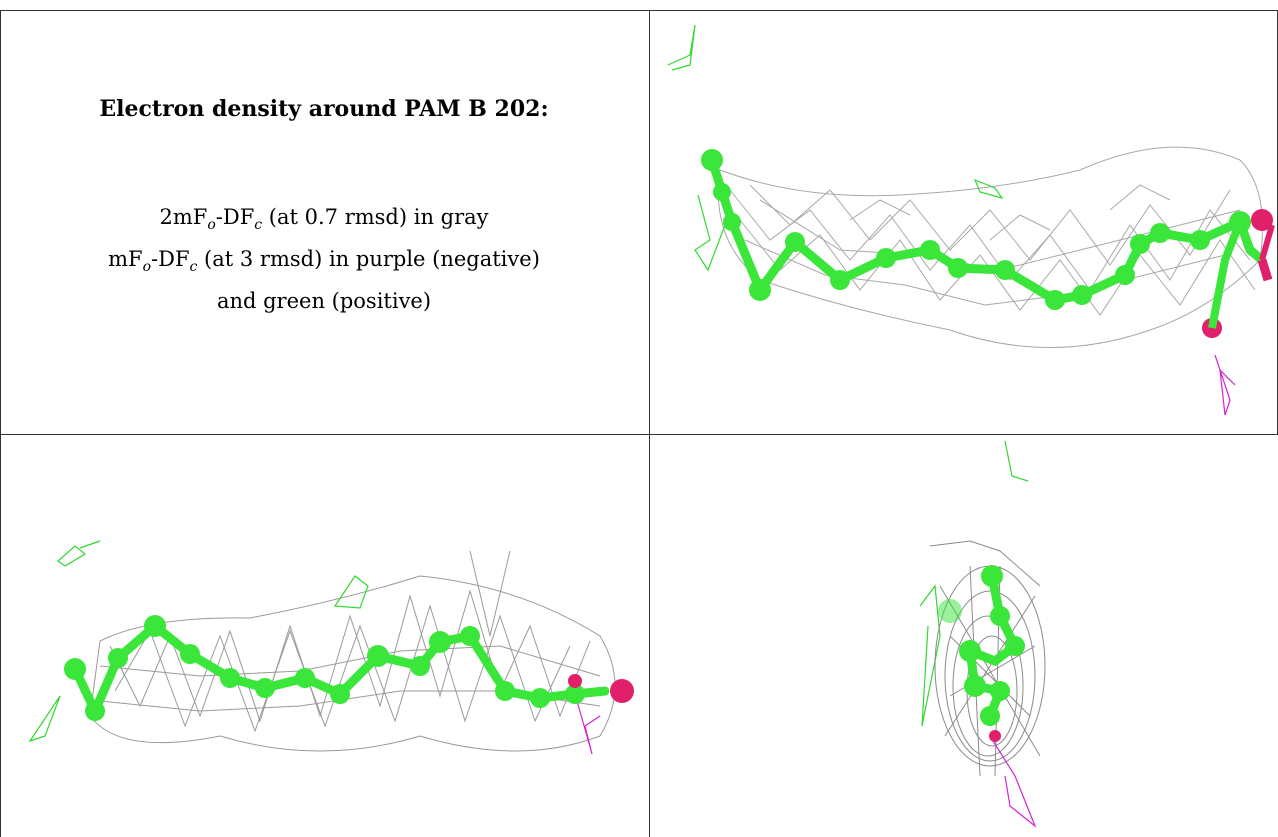 The height and width of the screenshot is (837, 1278). I want to click on oxygen-atoms-bottom-right, so click(995, 736).